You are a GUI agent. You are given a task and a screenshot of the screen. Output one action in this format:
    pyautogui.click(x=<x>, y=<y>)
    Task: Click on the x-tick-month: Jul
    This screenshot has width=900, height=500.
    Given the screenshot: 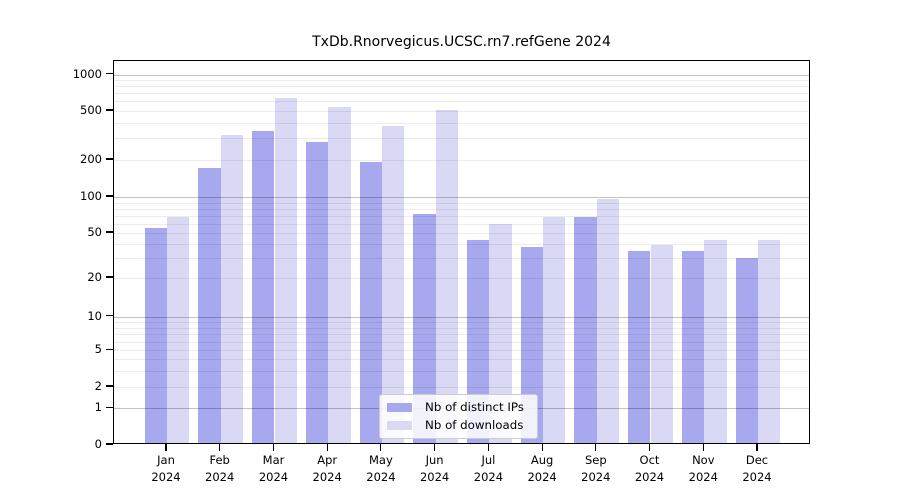 What is the action you would take?
    pyautogui.click(x=488, y=460)
    